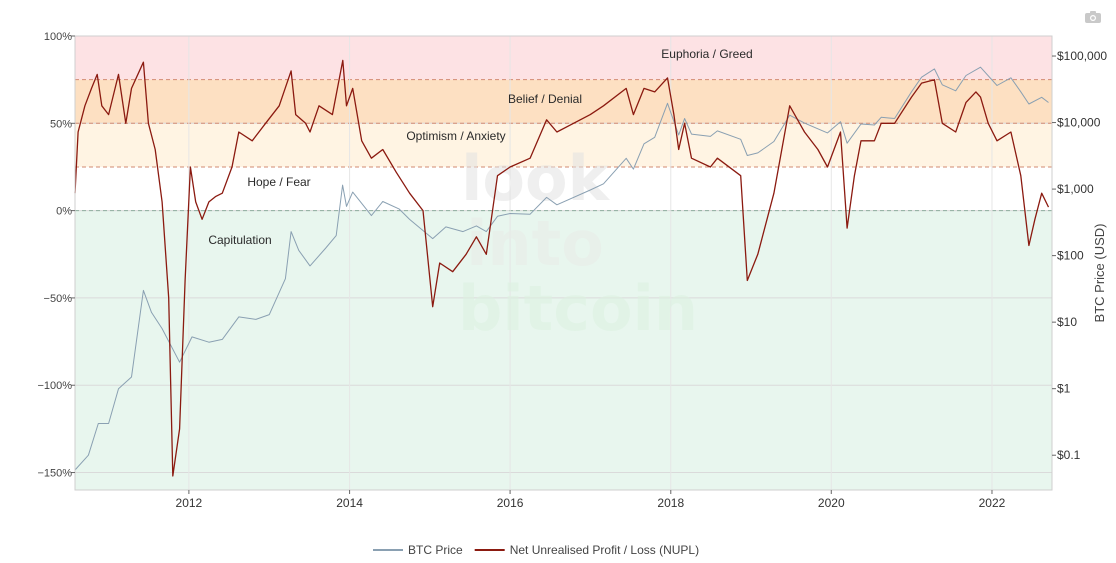  What do you see at coordinates (278, 182) in the screenshot?
I see `zone-label: Hope / Fear` at bounding box center [278, 182].